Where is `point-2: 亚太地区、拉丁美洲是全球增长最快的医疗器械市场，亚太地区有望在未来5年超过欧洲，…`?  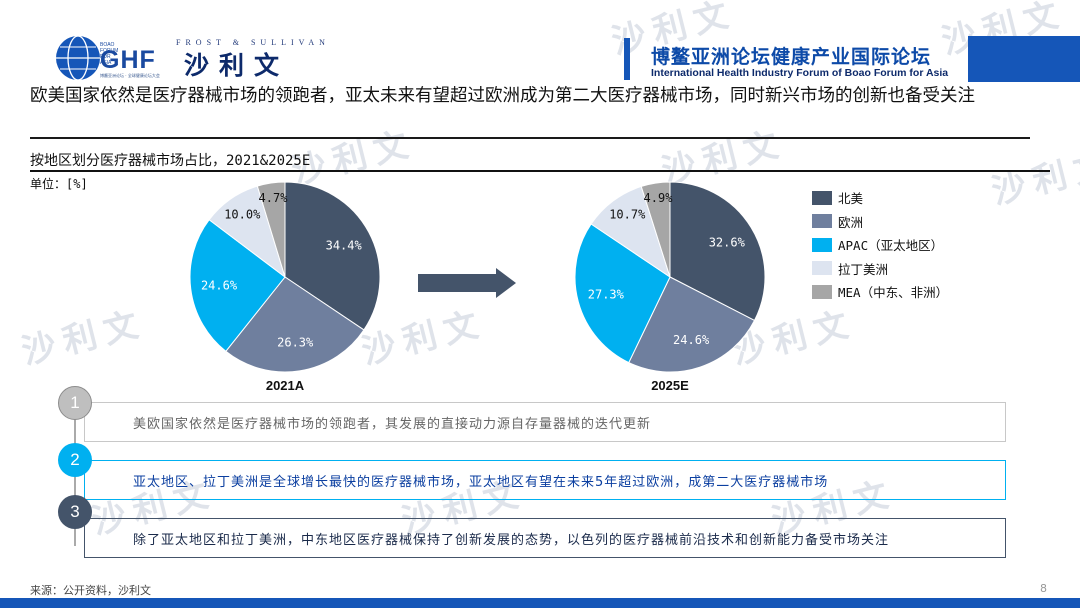 point-2: 亚太地区、拉丁美洲是全球增长最快的医疗器械市场，亚太地区有望在未来5年超过欧洲，… is located at coordinates (545, 480).